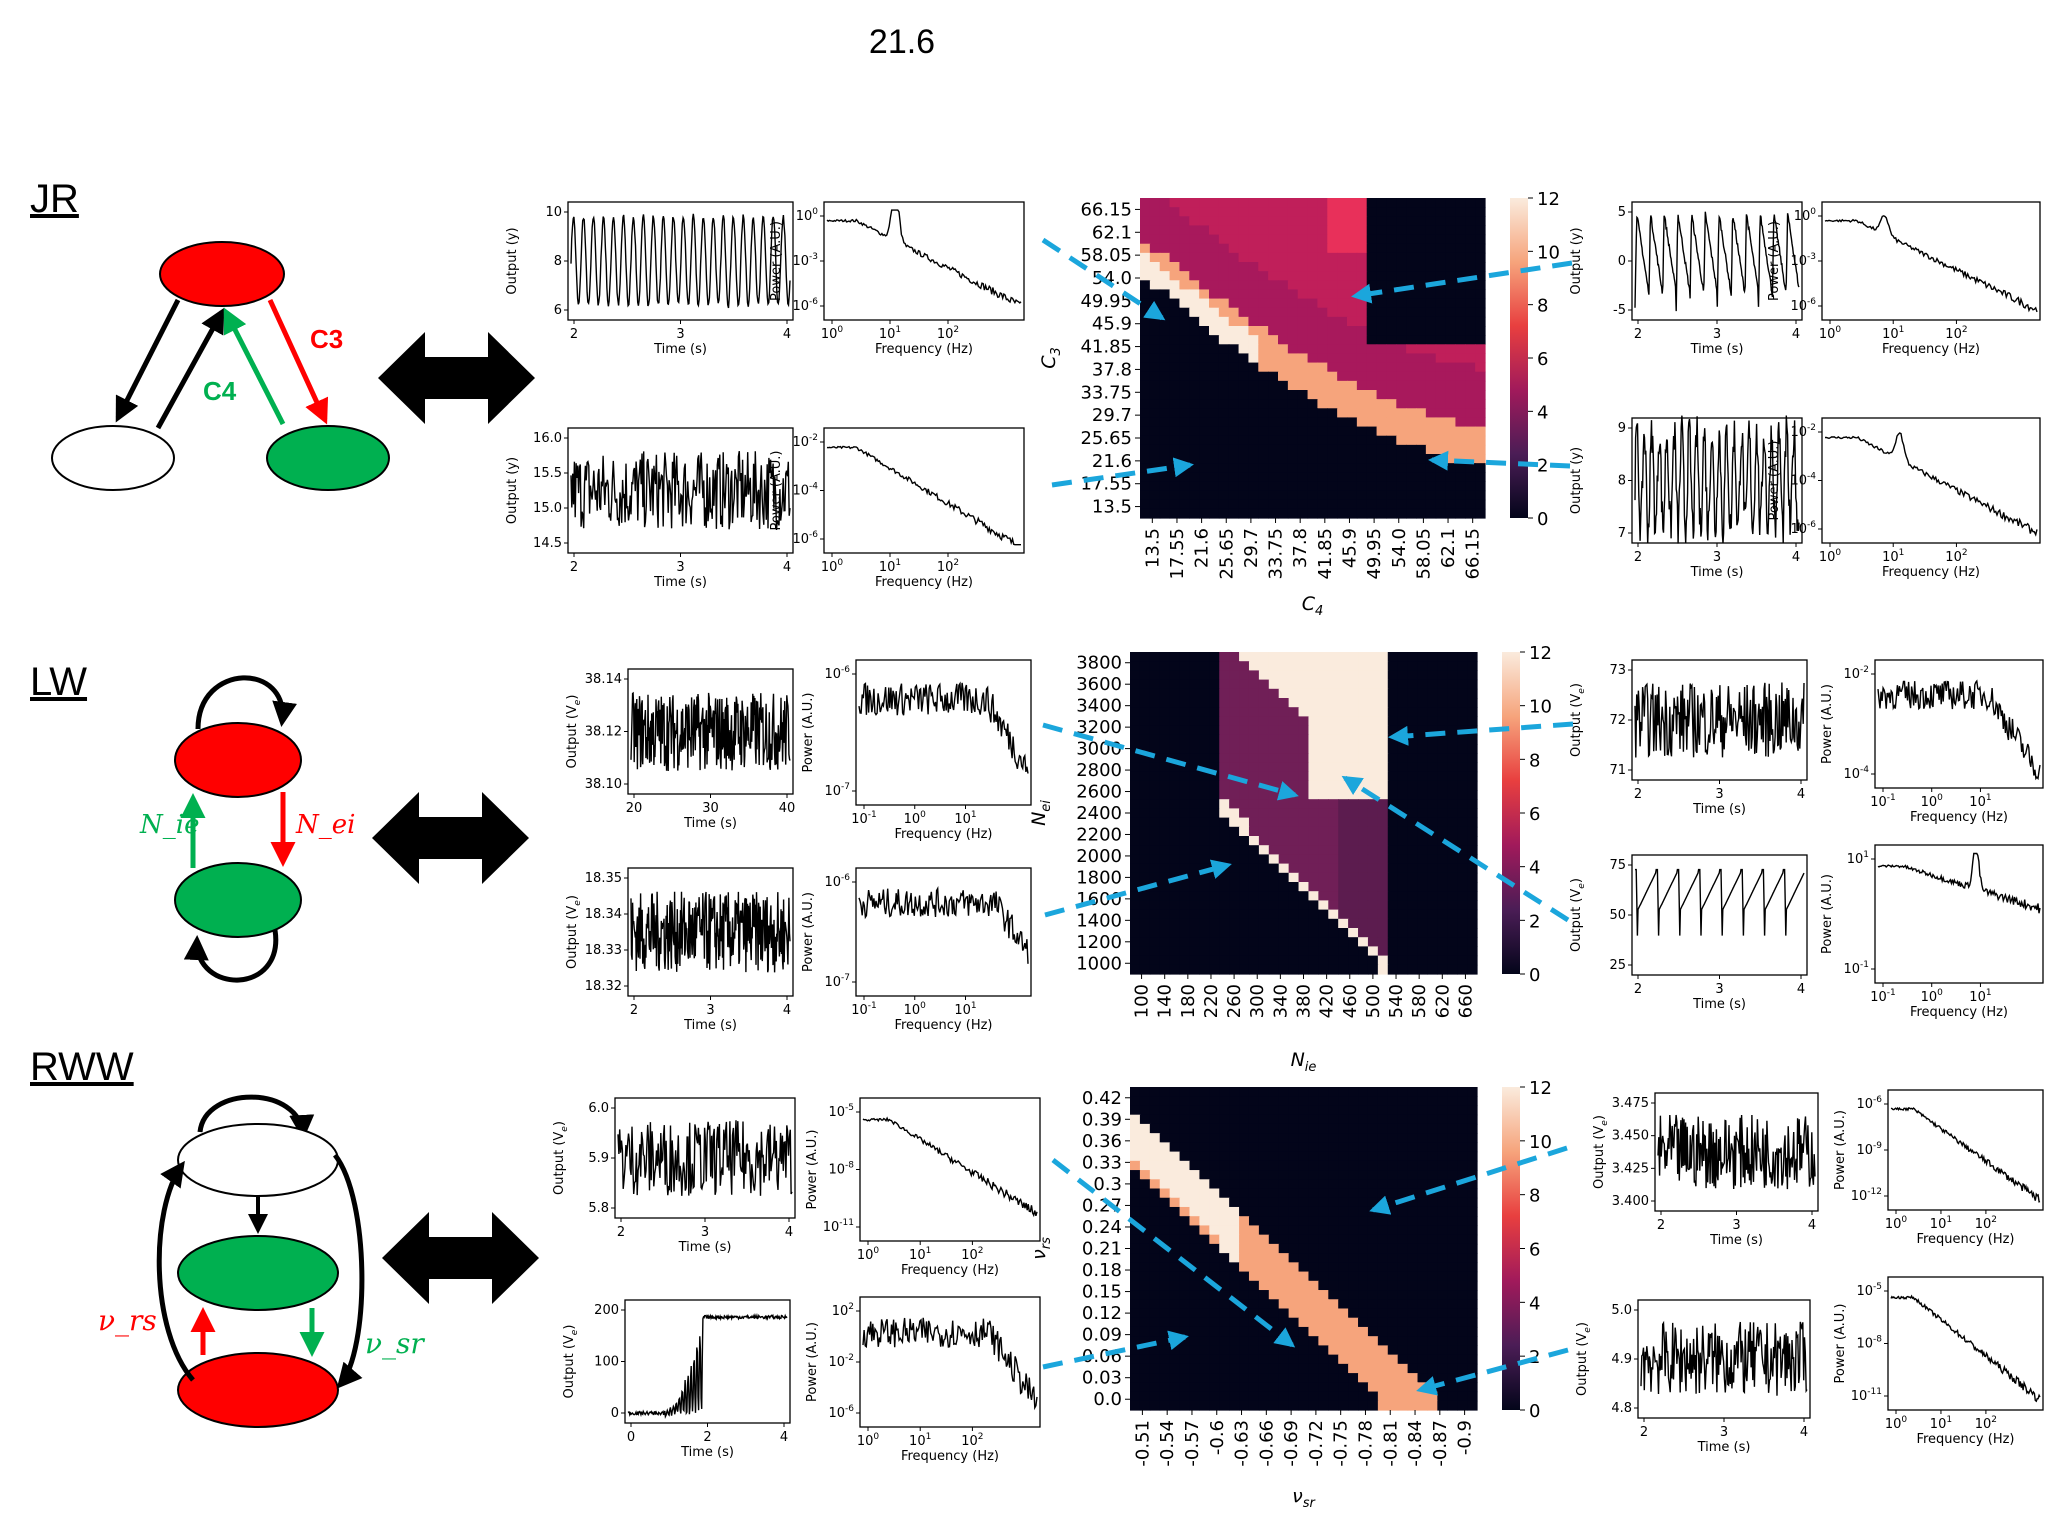 The height and width of the screenshot is (1516, 2065). I want to click on heatmap-xtick: -0.66, so click(1266, 1443).